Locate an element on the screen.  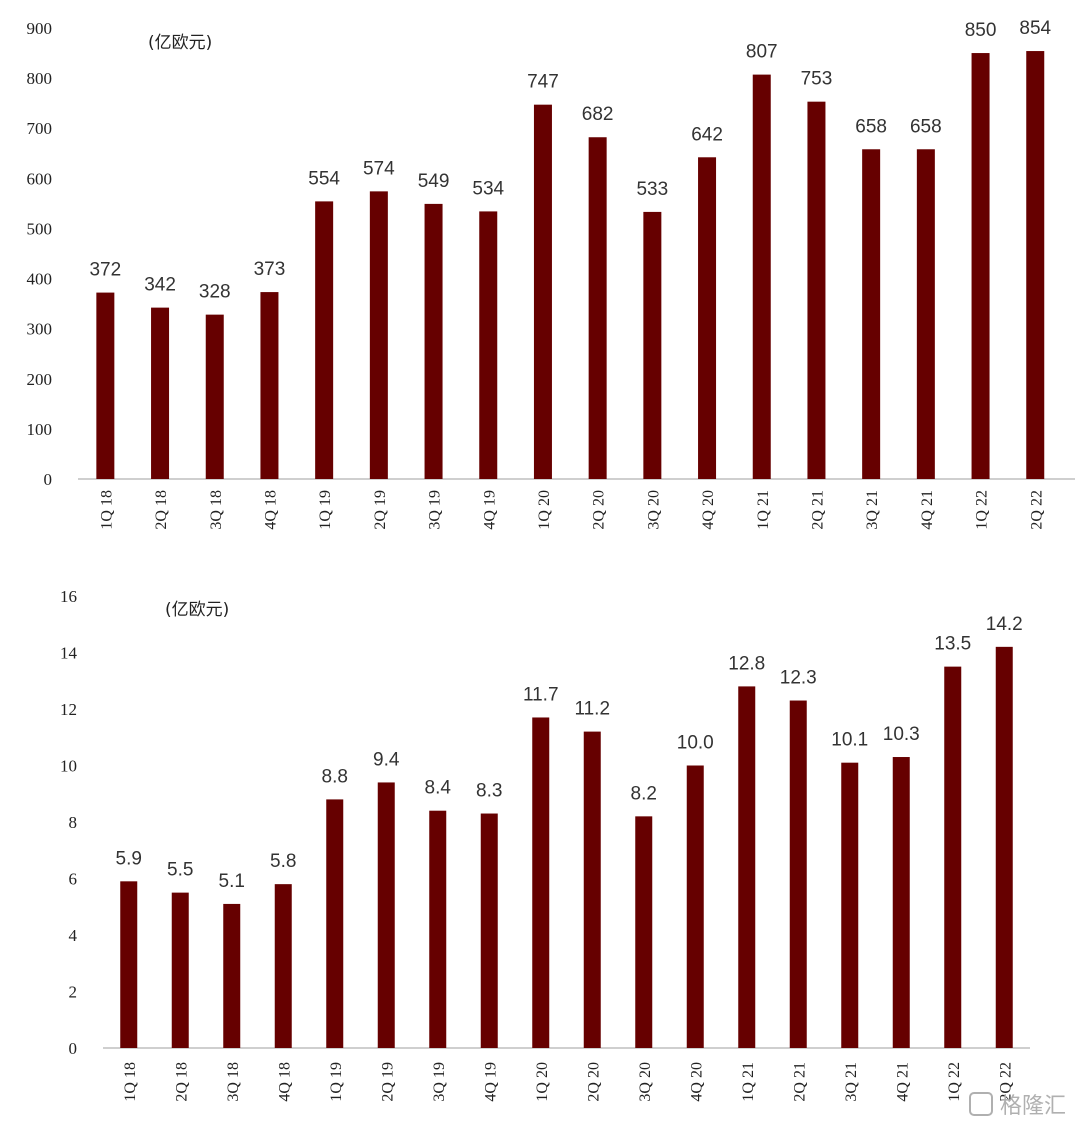
x-tick-label: 1Q 22 is located at coordinates (954, 1082).